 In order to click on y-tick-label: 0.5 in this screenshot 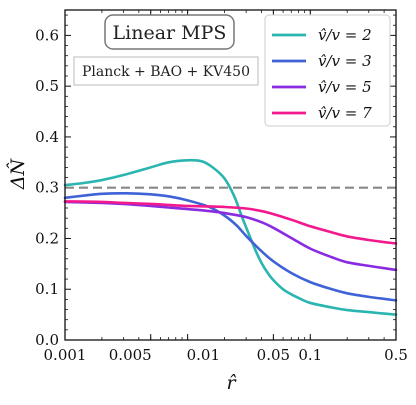, I will do `click(47, 86)`.